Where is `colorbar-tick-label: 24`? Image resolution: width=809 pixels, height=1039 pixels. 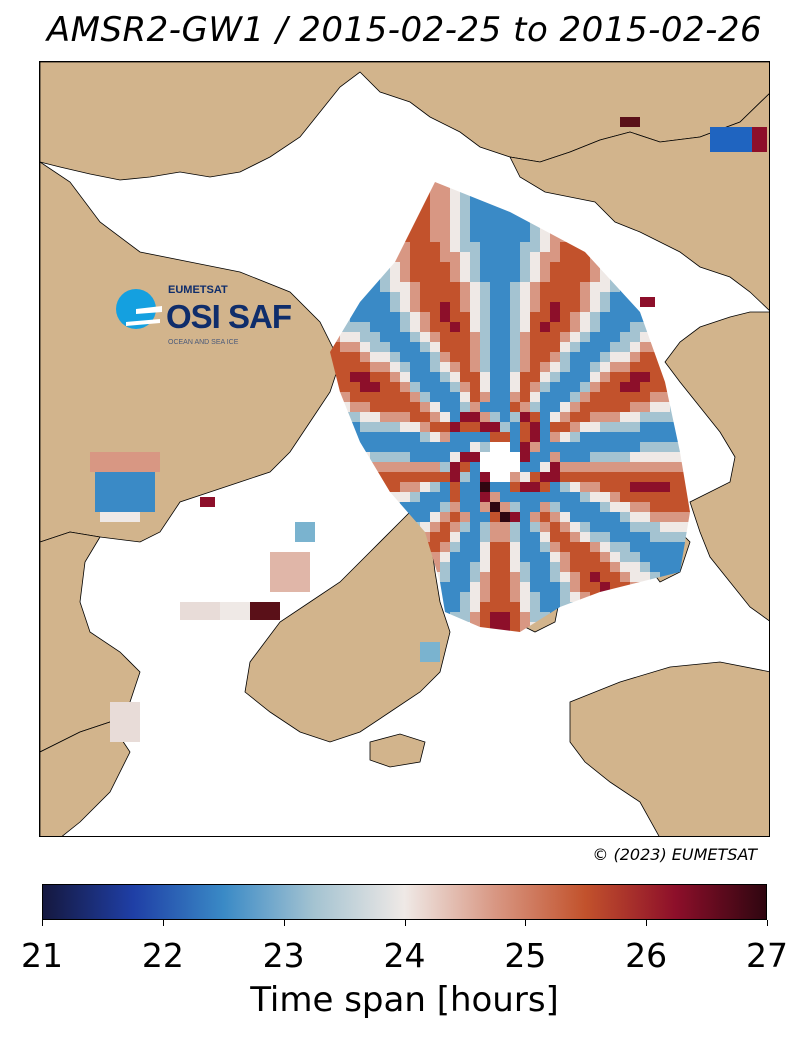 colorbar-tick-label: 24 is located at coordinates (405, 955).